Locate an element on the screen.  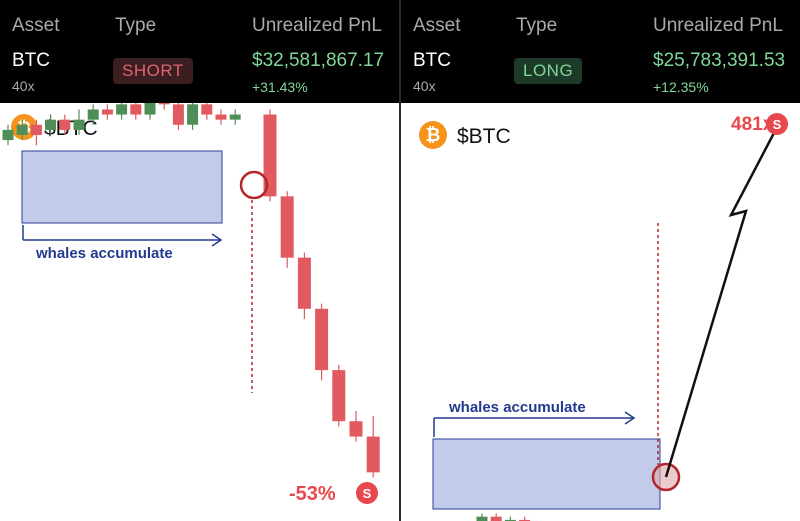
right-candles is located at coordinates (503, 517).